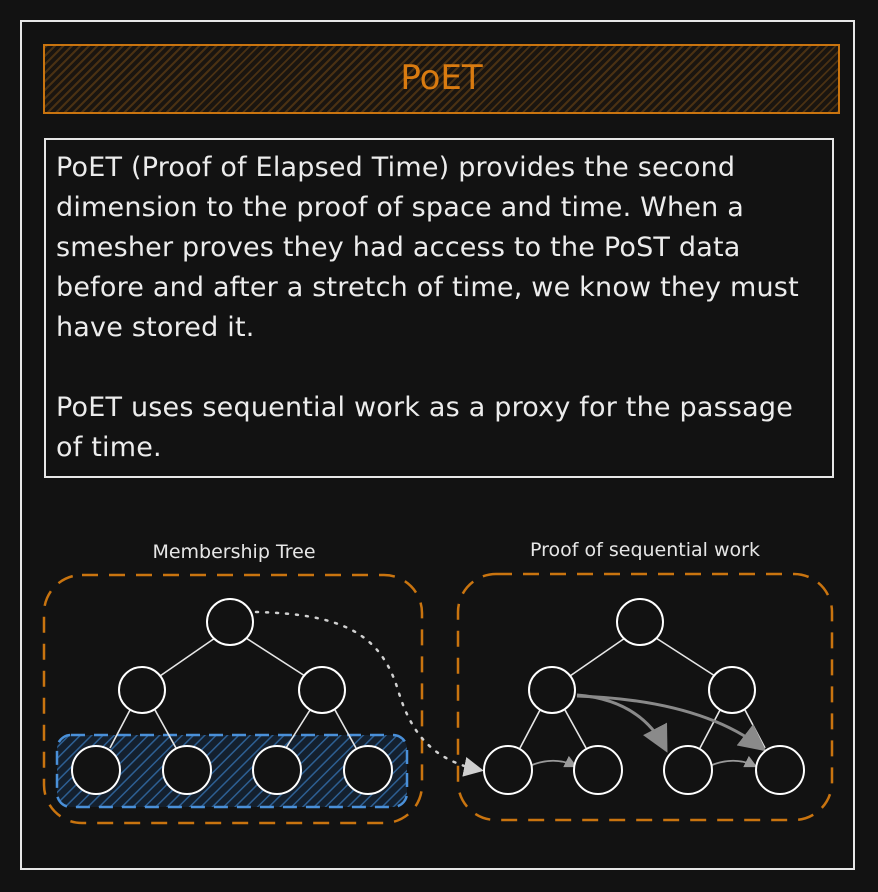 Image resolution: width=878 pixels, height=892 pixels. What do you see at coordinates (369, 693) in the screenshot?
I see `root-link-arrow` at bounding box center [369, 693].